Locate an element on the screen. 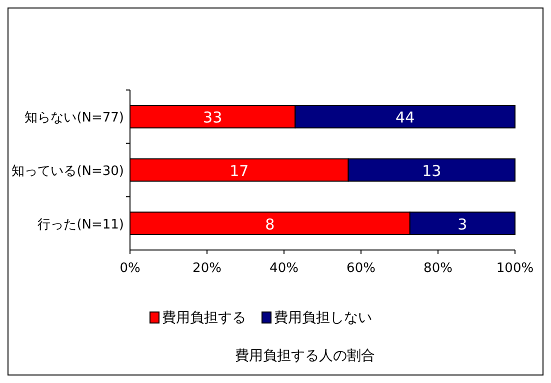 The height and width of the screenshot is (383, 551). annotation: 8 is located at coordinates (270, 224).